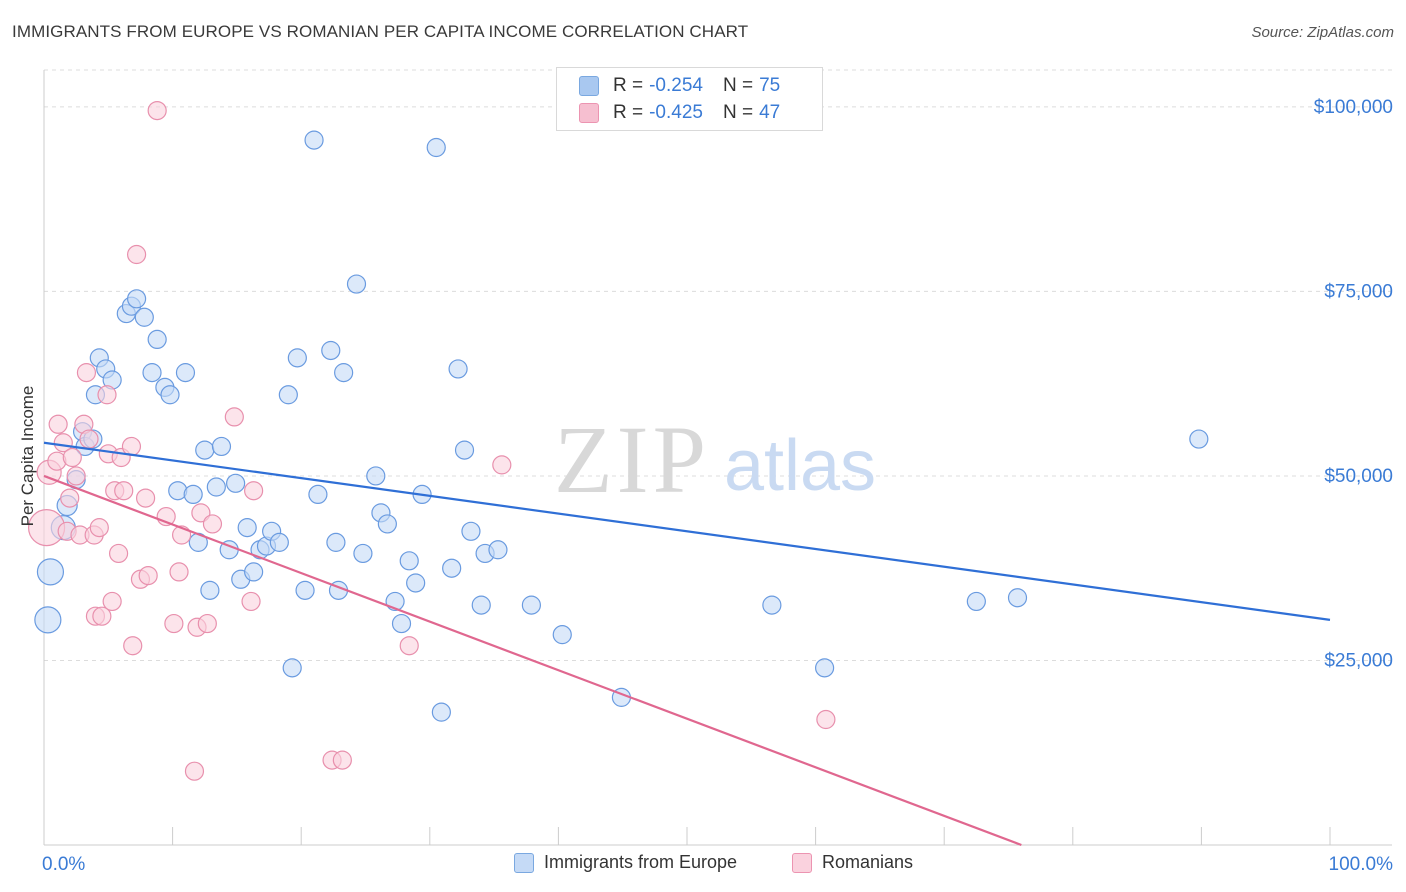 This screenshot has width=1406, height=892. Describe the element at coordinates (770, 85) in the screenshot. I see `legend-n-value: 75` at that location.